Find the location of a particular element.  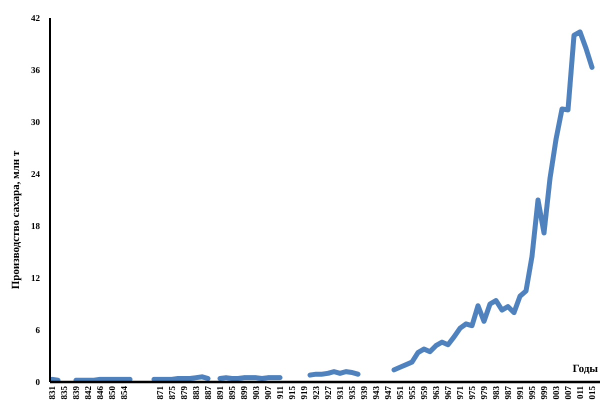

x-tick-label: 983 is located at coordinates (496, 393).